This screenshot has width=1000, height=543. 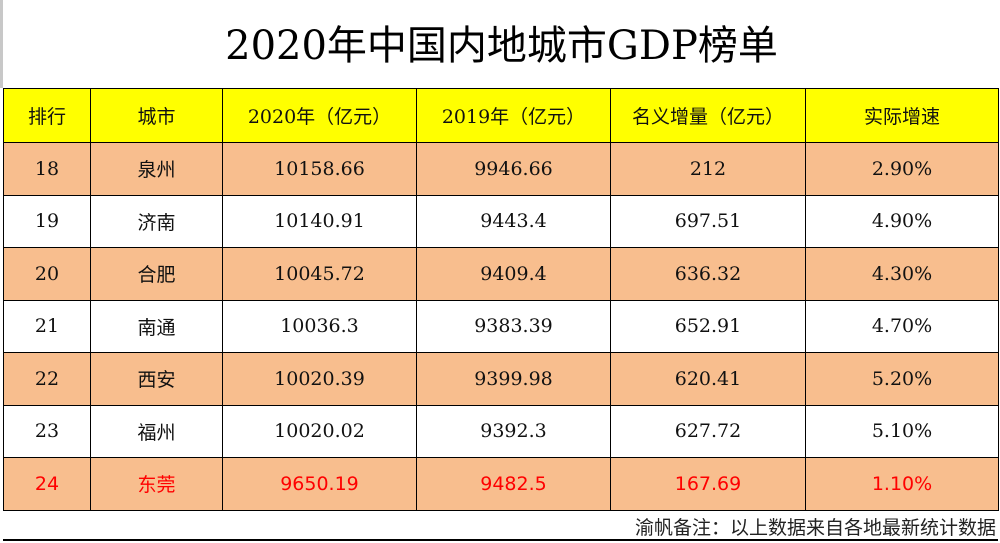 What do you see at coordinates (47, 484) in the screenshot?
I see `cell-rank: 24` at bounding box center [47, 484].